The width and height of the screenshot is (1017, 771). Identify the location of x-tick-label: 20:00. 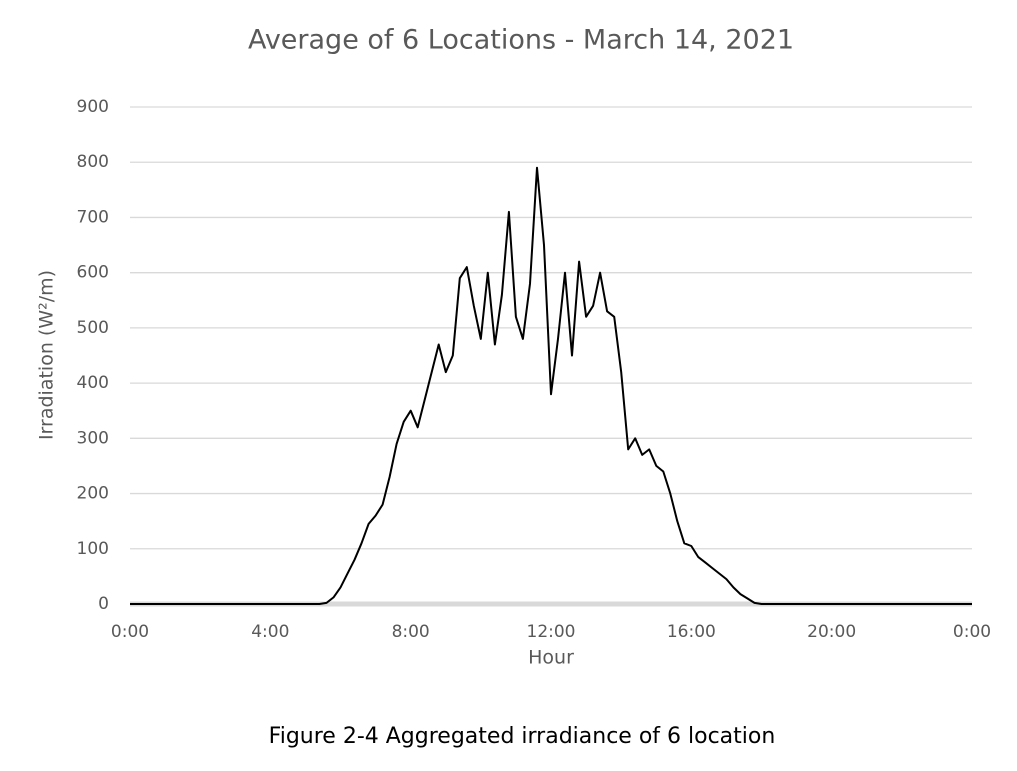
(831, 632).